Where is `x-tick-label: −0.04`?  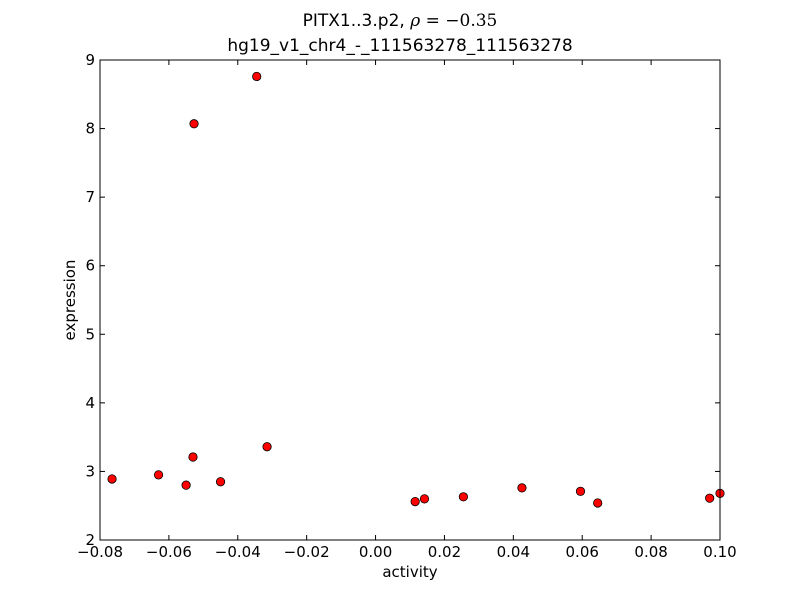 x-tick-label: −0.04 is located at coordinates (238, 552).